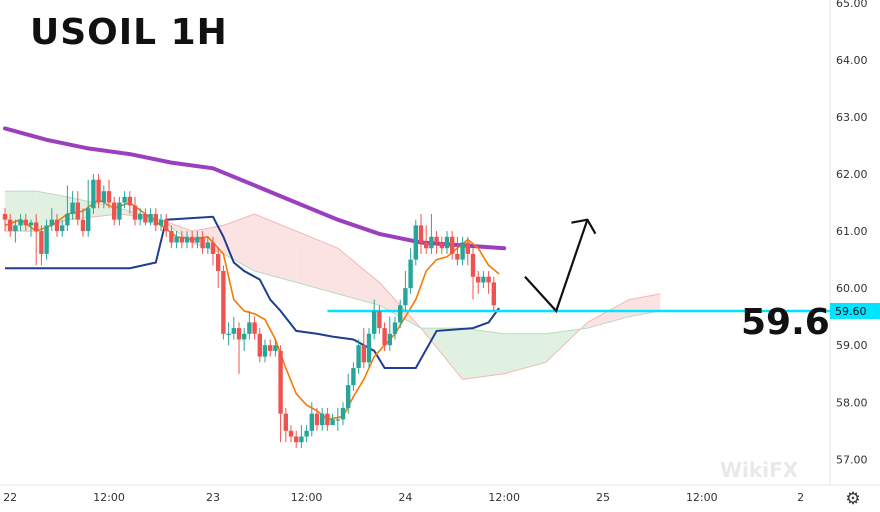  Describe the element at coordinates (603, 497) in the screenshot. I see `time-tick-label: 25` at that location.